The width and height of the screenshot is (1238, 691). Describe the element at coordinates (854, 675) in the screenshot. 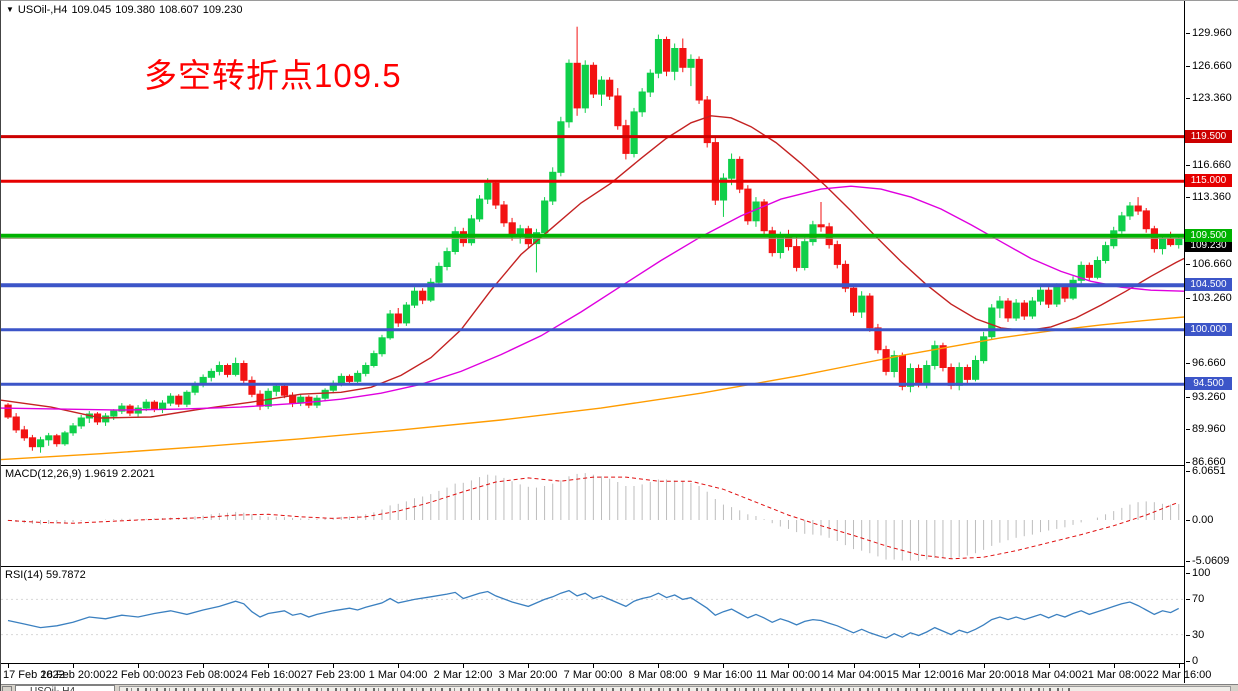

I see `date-tick-label: 14 Mar 04:00` at that location.